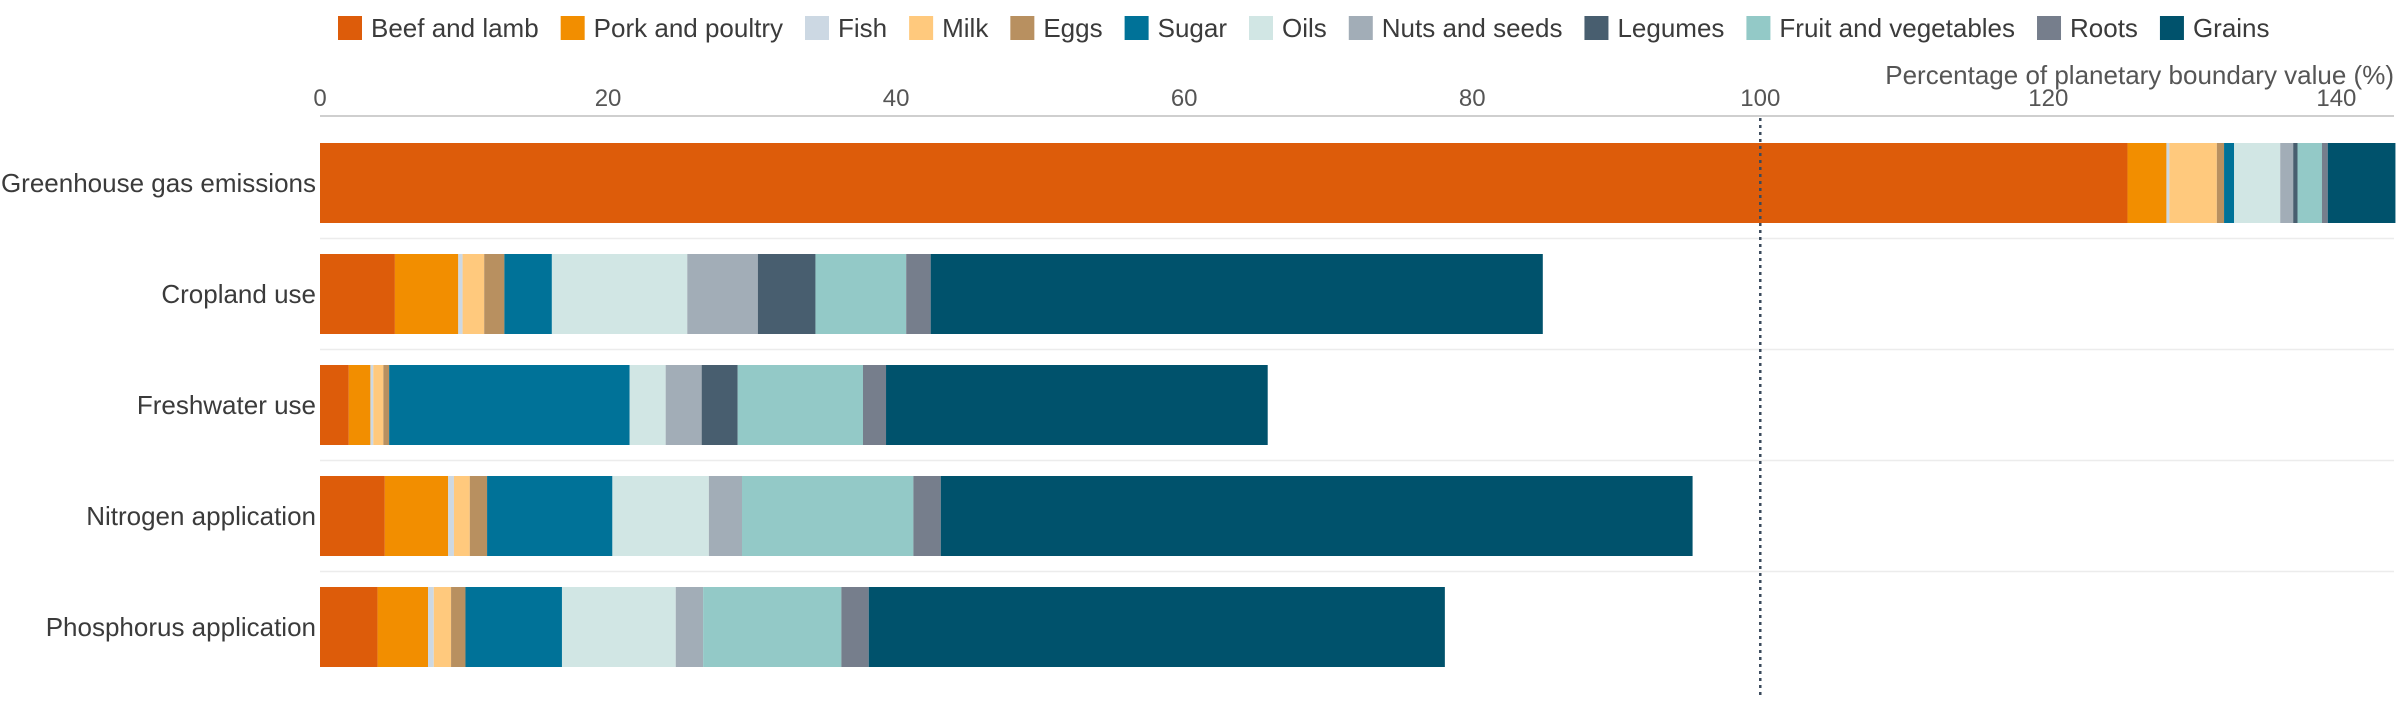 The height and width of the screenshot is (705, 2400). What do you see at coordinates (2231, 28) in the screenshot?
I see `legend-label: Grains` at bounding box center [2231, 28].